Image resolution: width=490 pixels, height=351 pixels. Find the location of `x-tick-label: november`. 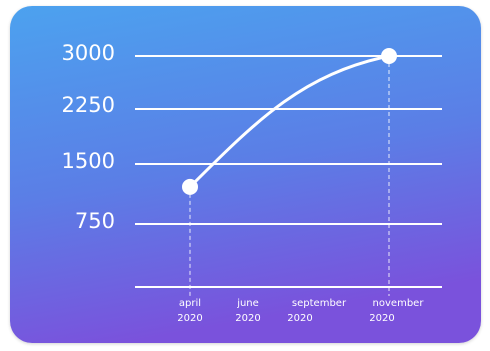

x-tick-label: november is located at coordinates (399, 303).